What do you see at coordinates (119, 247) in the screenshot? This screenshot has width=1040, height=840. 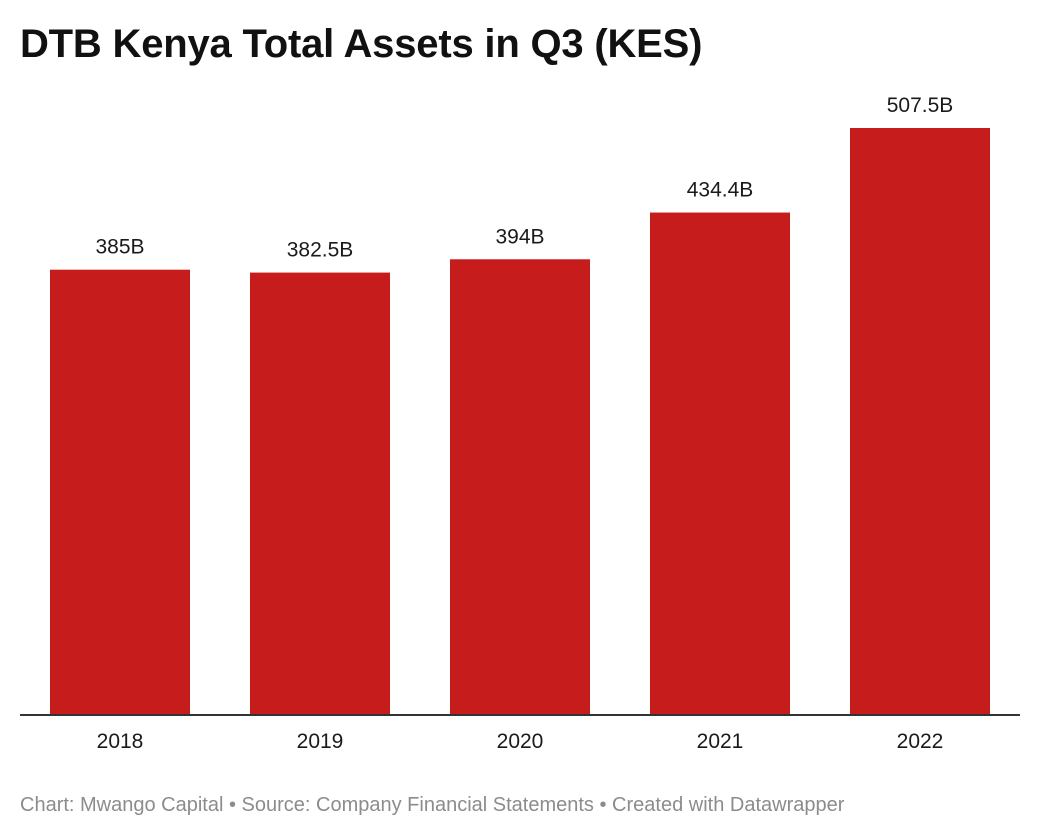 I see `data-label-2018: 385B` at bounding box center [119, 247].